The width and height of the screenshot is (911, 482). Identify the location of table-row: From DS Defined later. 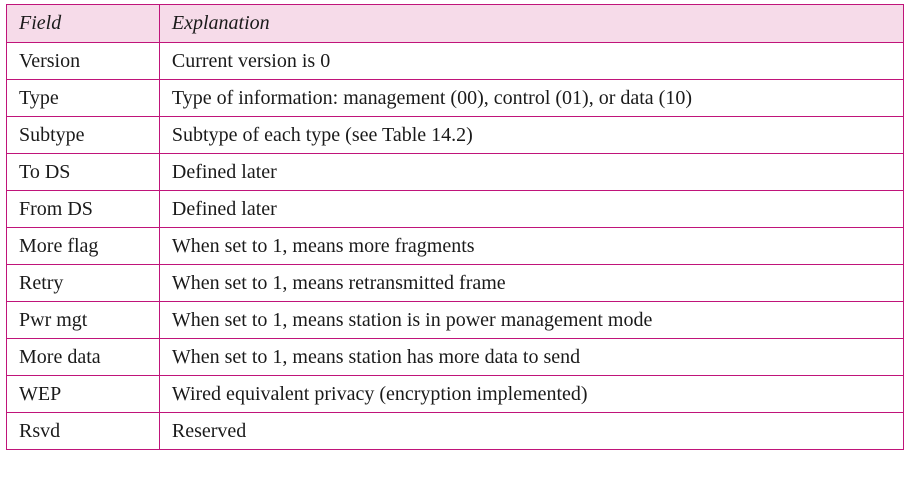
(455, 209).